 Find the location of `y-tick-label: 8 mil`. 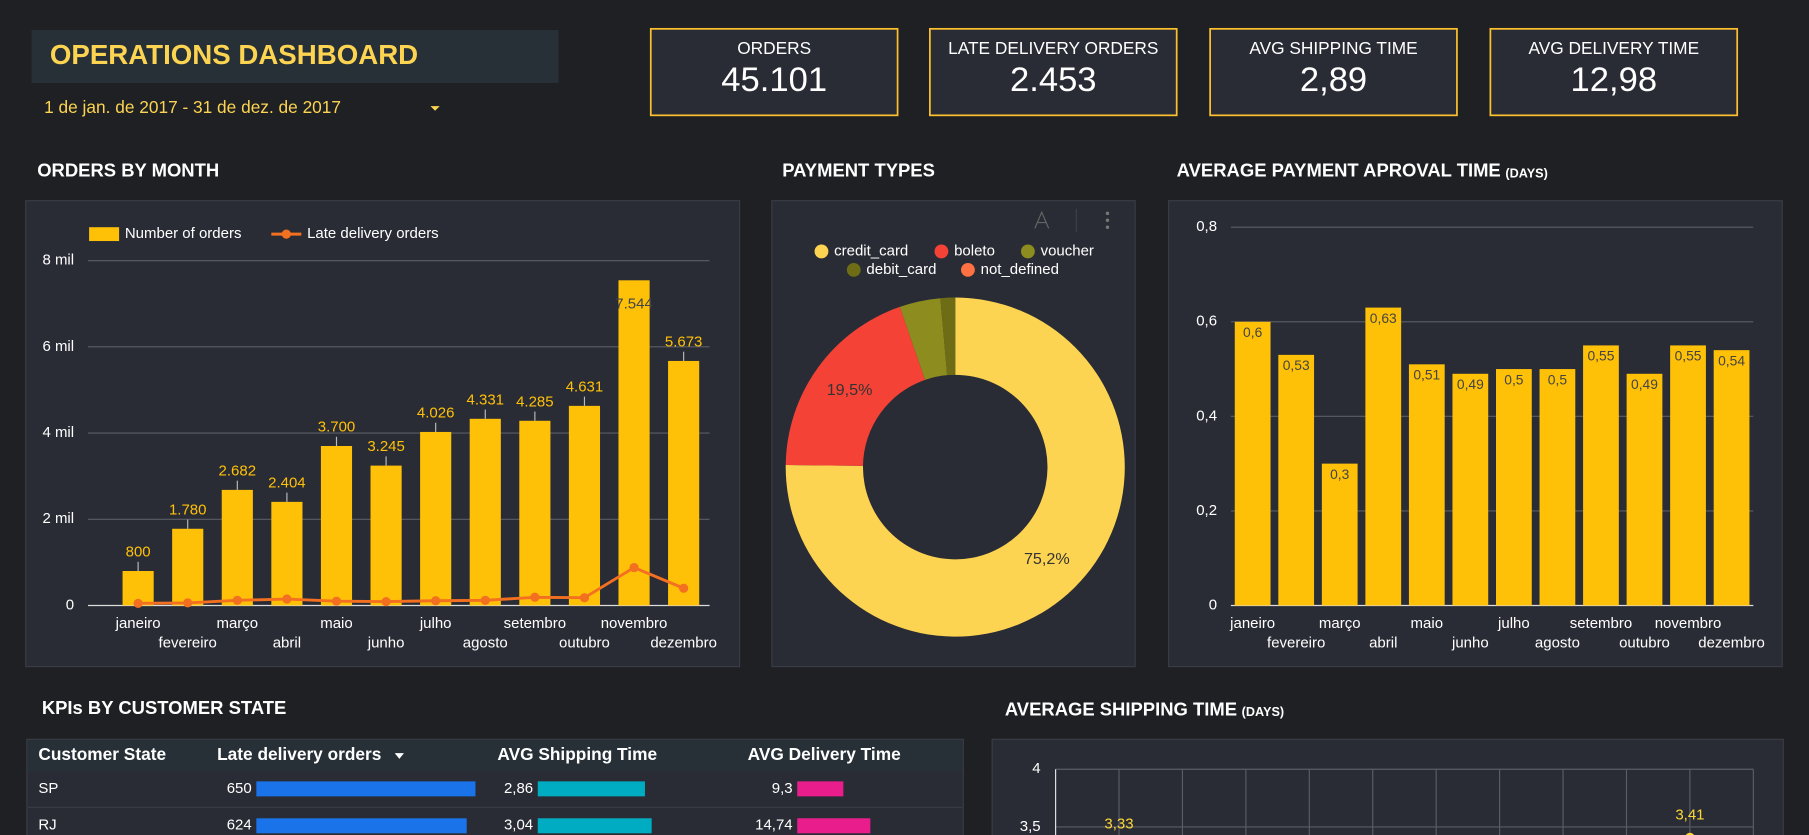

y-tick-label: 8 mil is located at coordinates (58, 260).